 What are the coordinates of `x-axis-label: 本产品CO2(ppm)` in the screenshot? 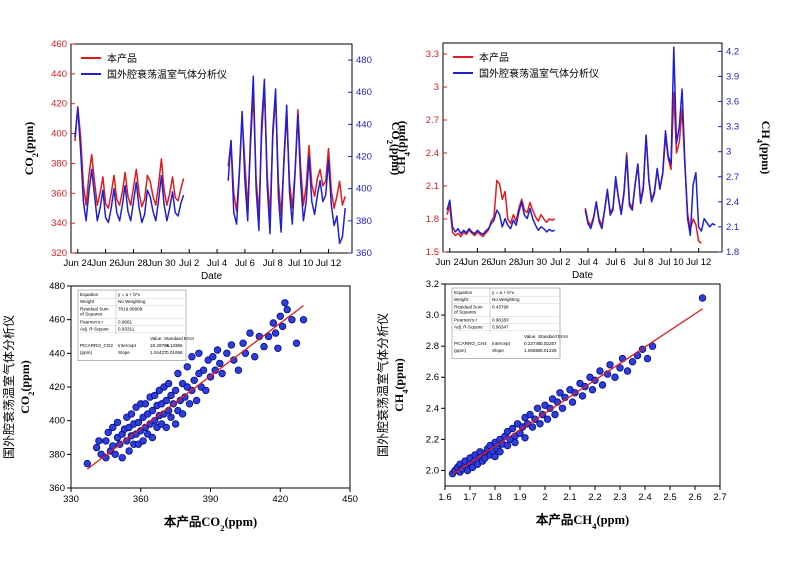 It's located at (210, 523).